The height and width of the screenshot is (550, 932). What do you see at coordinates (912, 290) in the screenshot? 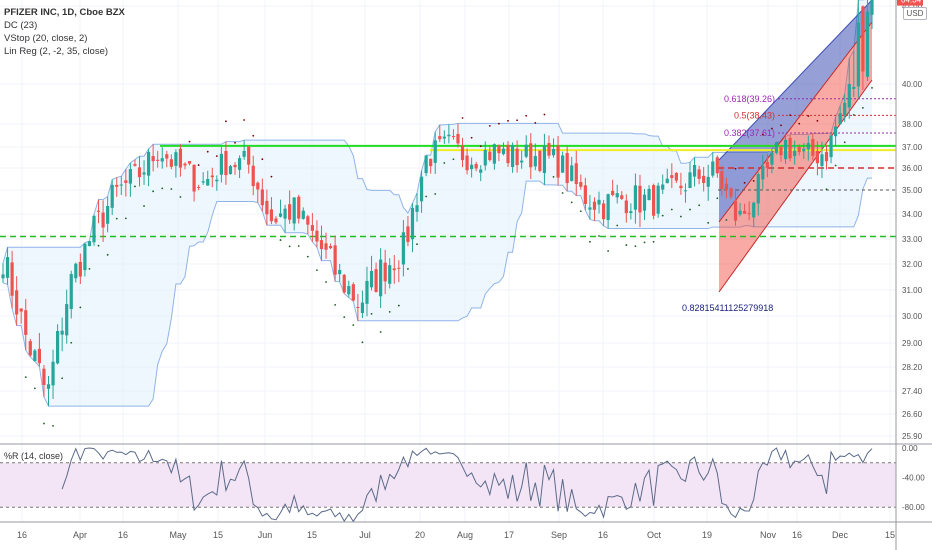
I see `price-tick-label: 31.00` at bounding box center [912, 290].